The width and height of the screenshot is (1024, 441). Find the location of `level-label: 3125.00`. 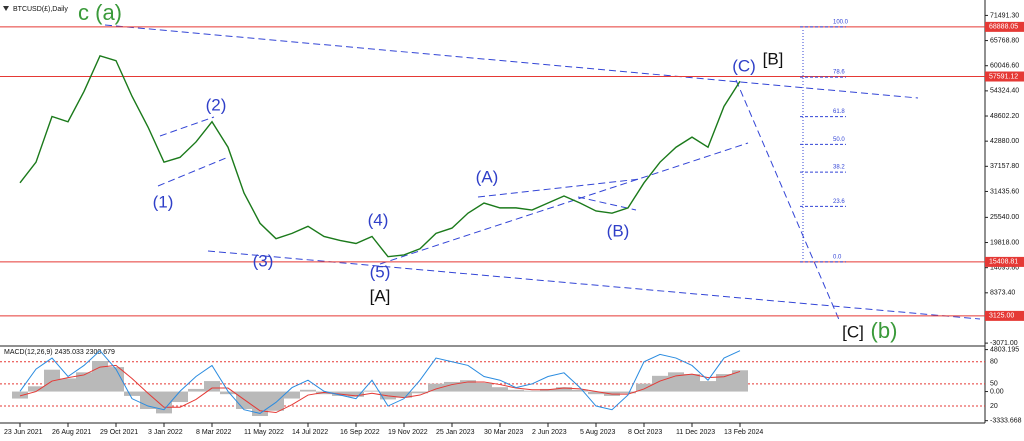

level-label: 3125.00 is located at coordinates (1001, 316).